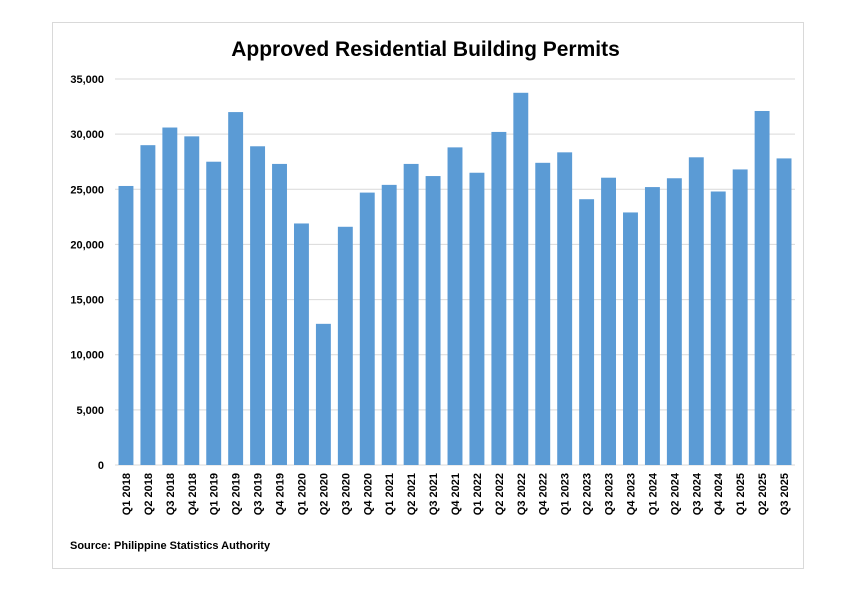 The height and width of the screenshot is (599, 851). Describe the element at coordinates (90, 411) in the screenshot. I see `y-tick-label: 5,000` at that location.